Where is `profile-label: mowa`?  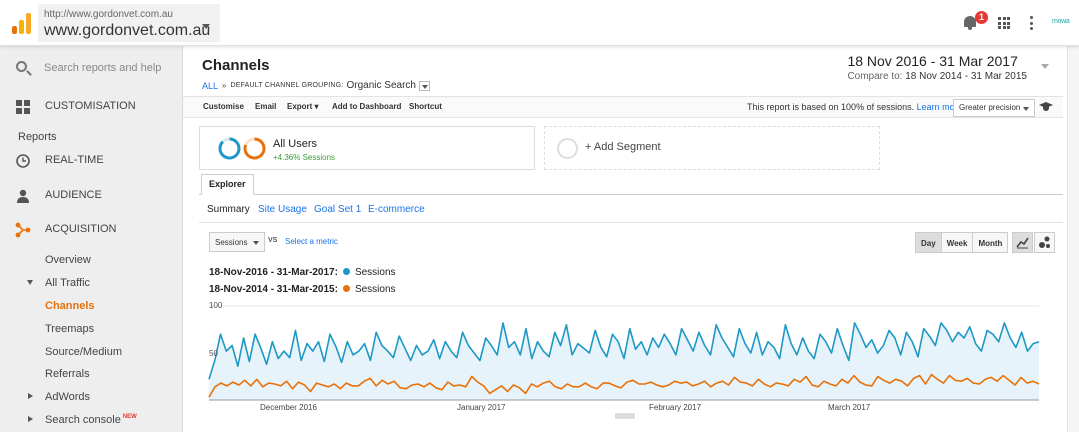
profile-label: mowa is located at coordinates (1061, 21).